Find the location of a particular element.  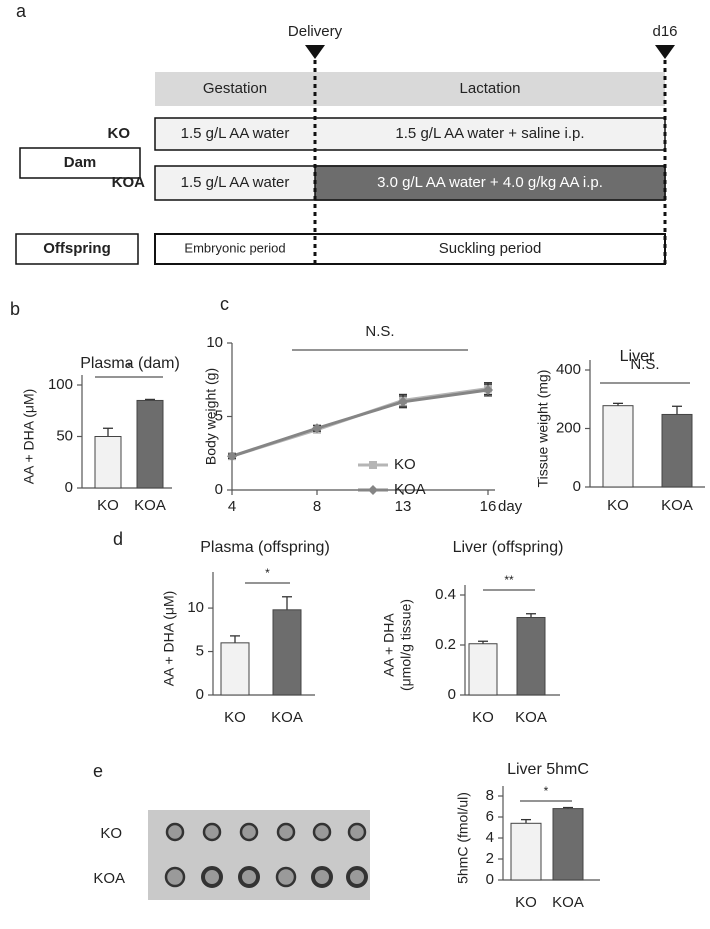

y-axis-label: Tissue weight (mg) is located at coordinates (543, 429).